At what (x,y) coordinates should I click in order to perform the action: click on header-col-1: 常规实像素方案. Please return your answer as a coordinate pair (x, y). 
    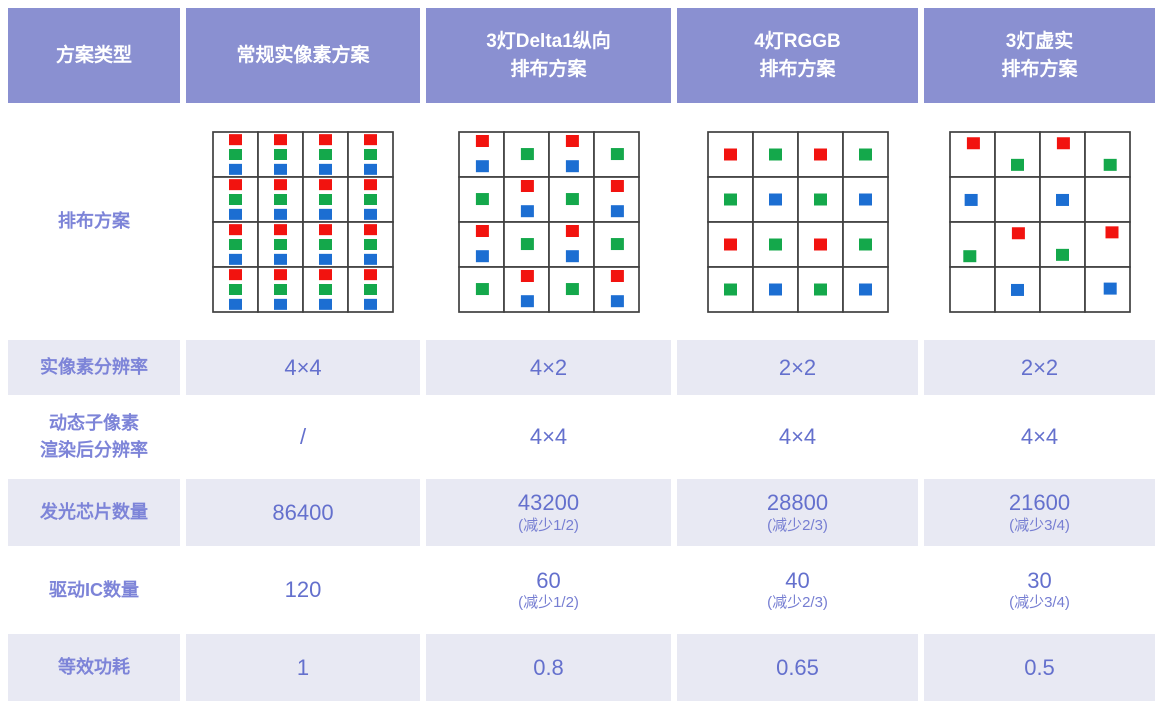
    Looking at the image, I should click on (303, 55).